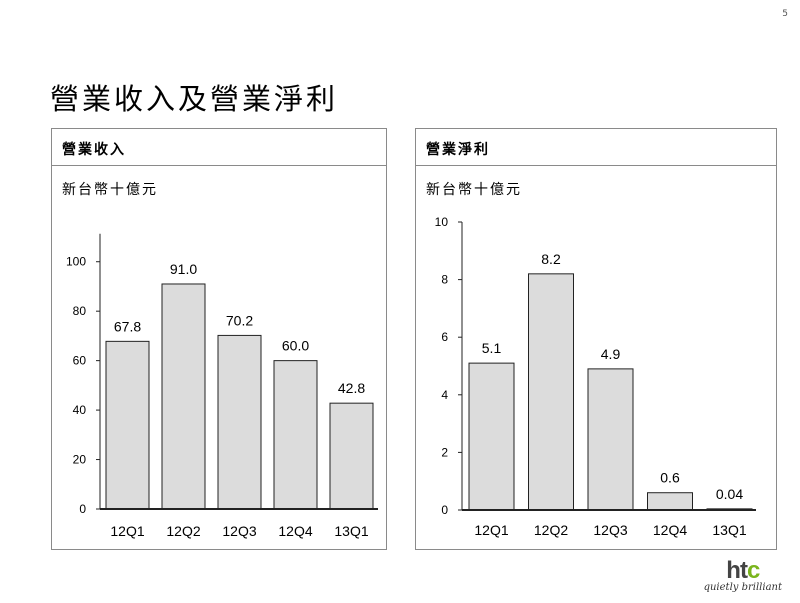 The image size is (800, 603). What do you see at coordinates (492, 348) in the screenshot?
I see `data-label: 5.1` at bounding box center [492, 348].